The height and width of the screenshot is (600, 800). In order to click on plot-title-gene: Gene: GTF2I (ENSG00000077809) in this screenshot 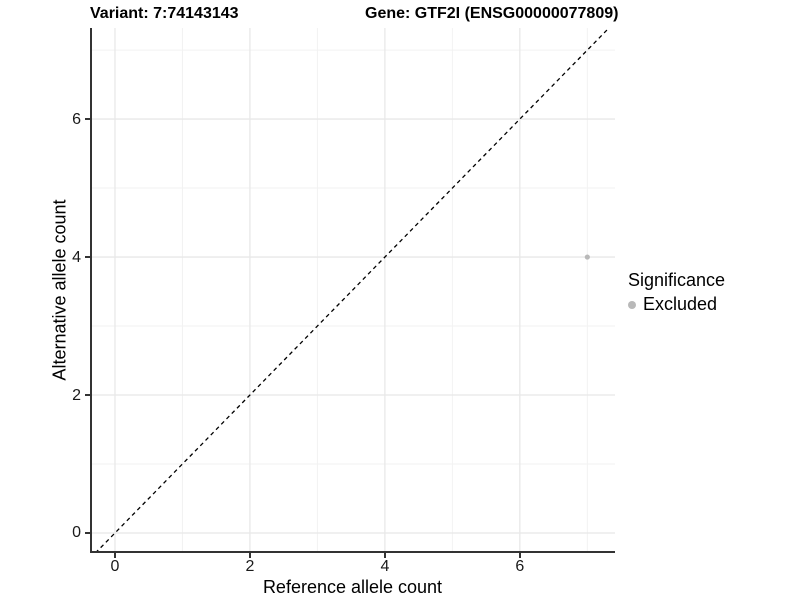, I will do `click(492, 13)`.